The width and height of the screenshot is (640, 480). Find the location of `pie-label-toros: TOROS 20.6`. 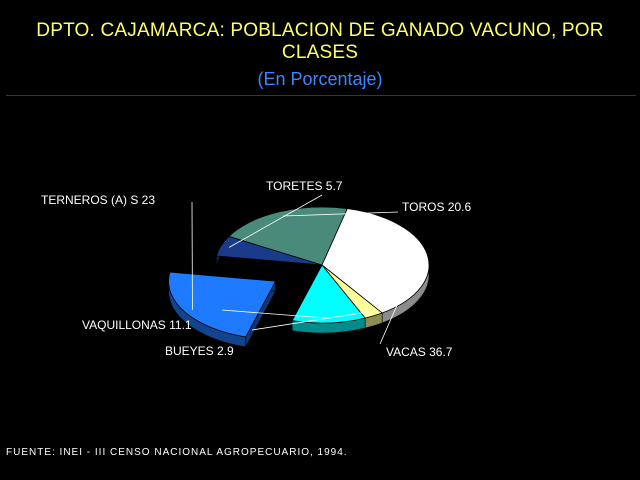

pie-label-toros: TOROS 20.6 is located at coordinates (436, 207).